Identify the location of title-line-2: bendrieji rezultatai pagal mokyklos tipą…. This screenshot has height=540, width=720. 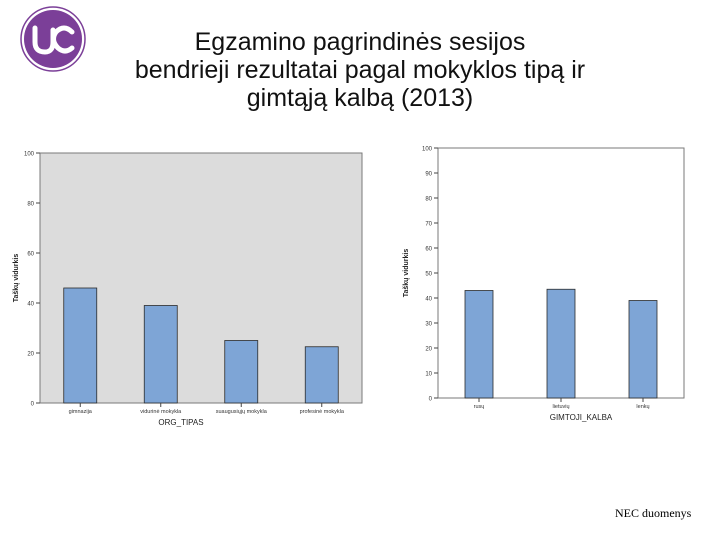
(360, 70).